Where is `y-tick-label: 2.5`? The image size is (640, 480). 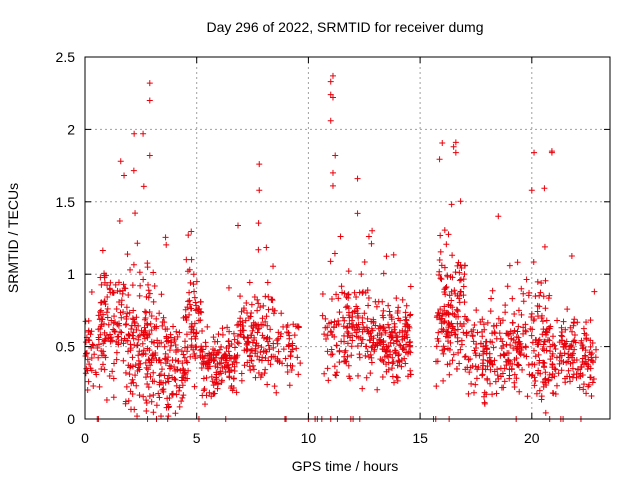
y-tick-label: 2.5 is located at coordinates (66, 57).